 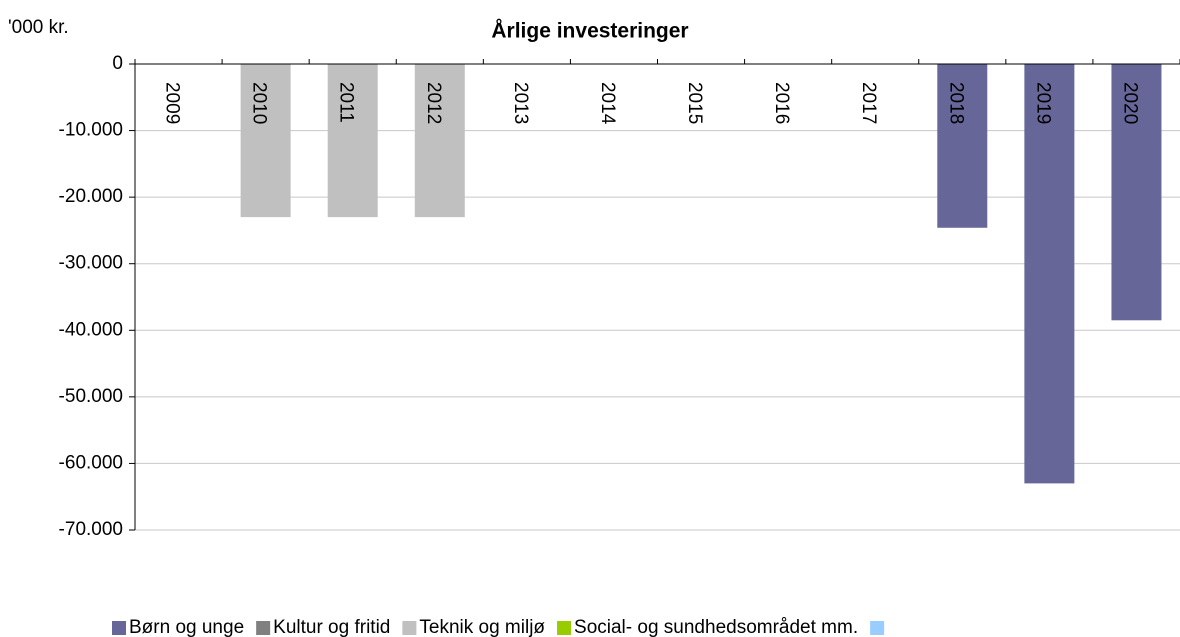 What do you see at coordinates (91, 263) in the screenshot?
I see `y-tick-label: -30.000` at bounding box center [91, 263].